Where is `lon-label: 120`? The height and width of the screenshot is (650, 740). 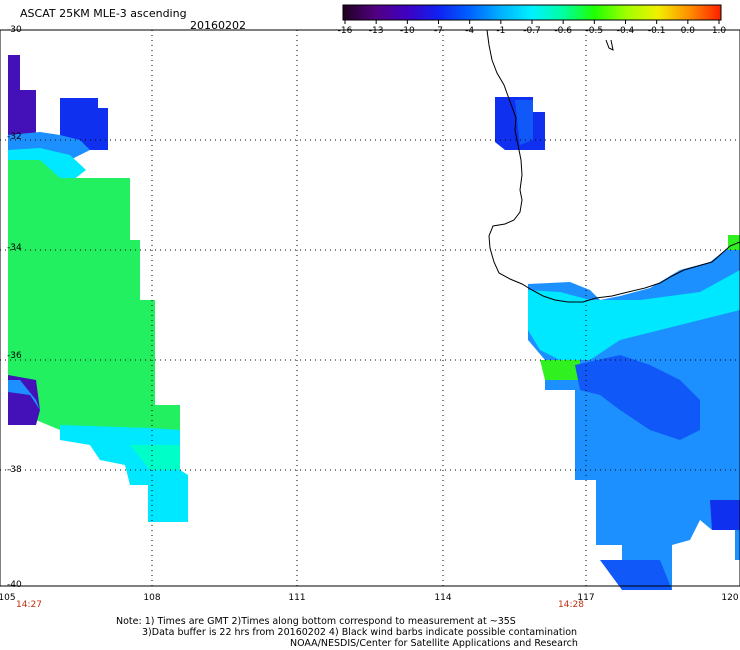 lon-label: 120 is located at coordinates (730, 598).